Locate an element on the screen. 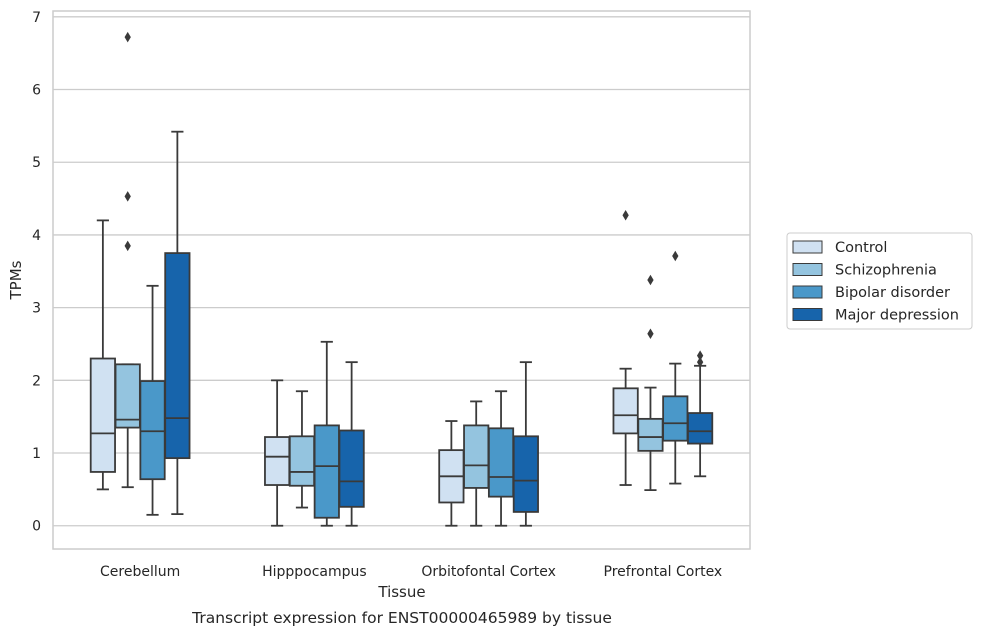 This screenshot has width=983, height=636. x-axis-label: Tissue is located at coordinates (401, 592).